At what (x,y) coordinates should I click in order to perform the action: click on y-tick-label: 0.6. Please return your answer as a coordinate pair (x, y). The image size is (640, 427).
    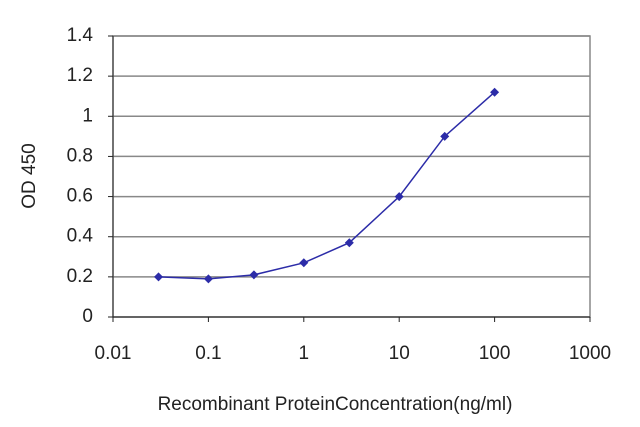
    Looking at the image, I should click on (80, 196).